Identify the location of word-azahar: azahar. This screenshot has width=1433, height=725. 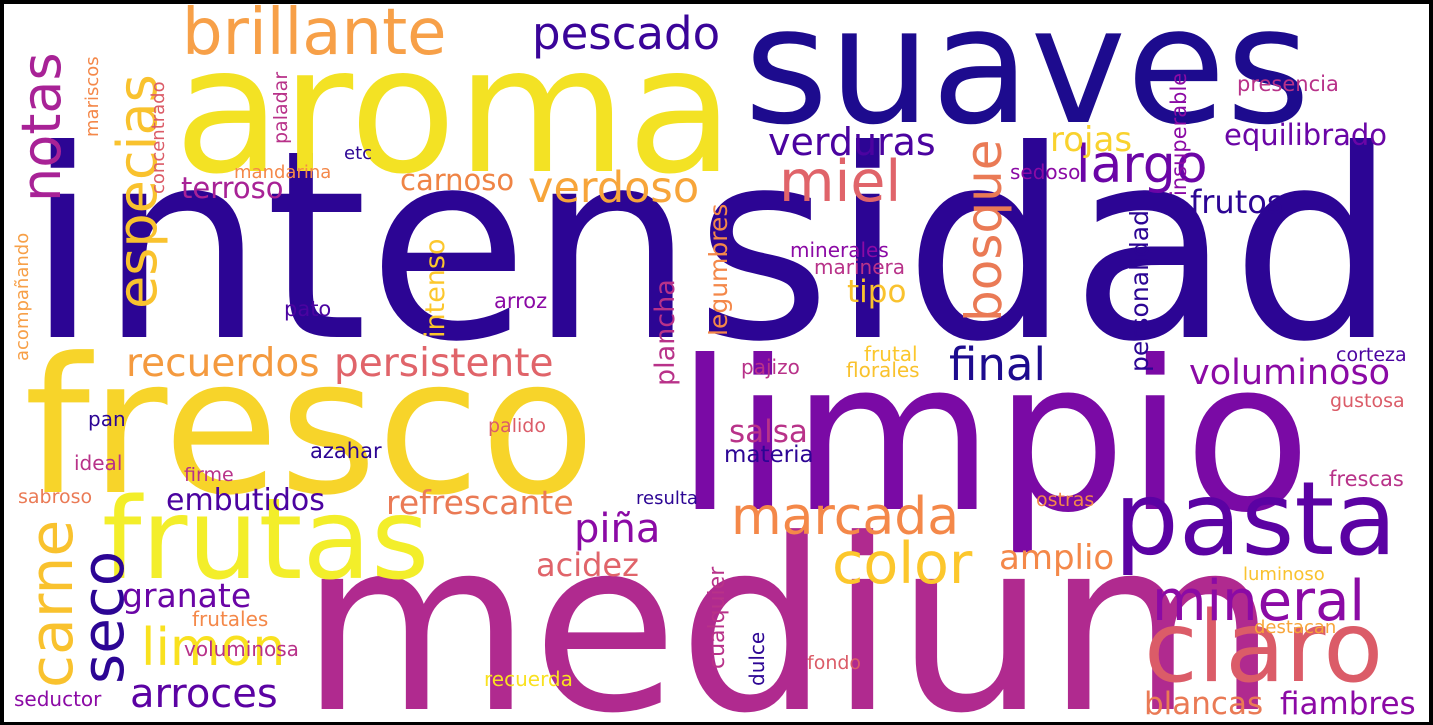
(346, 451).